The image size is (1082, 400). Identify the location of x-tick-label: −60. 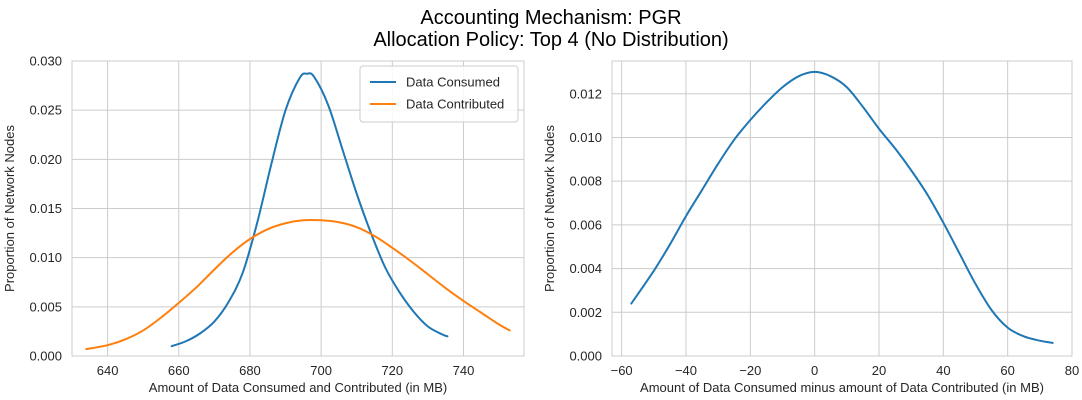
(622, 370).